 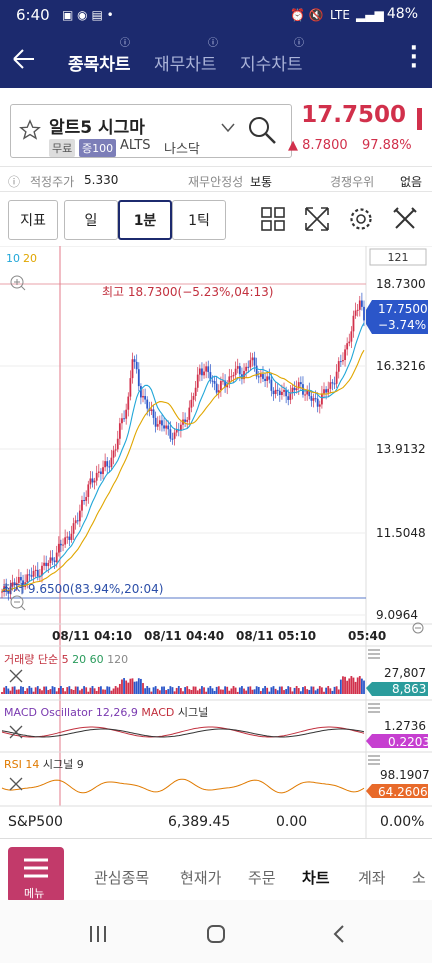 What do you see at coordinates (122, 878) in the screenshot?
I see `nav-watchlist: 관심종목` at bounding box center [122, 878].